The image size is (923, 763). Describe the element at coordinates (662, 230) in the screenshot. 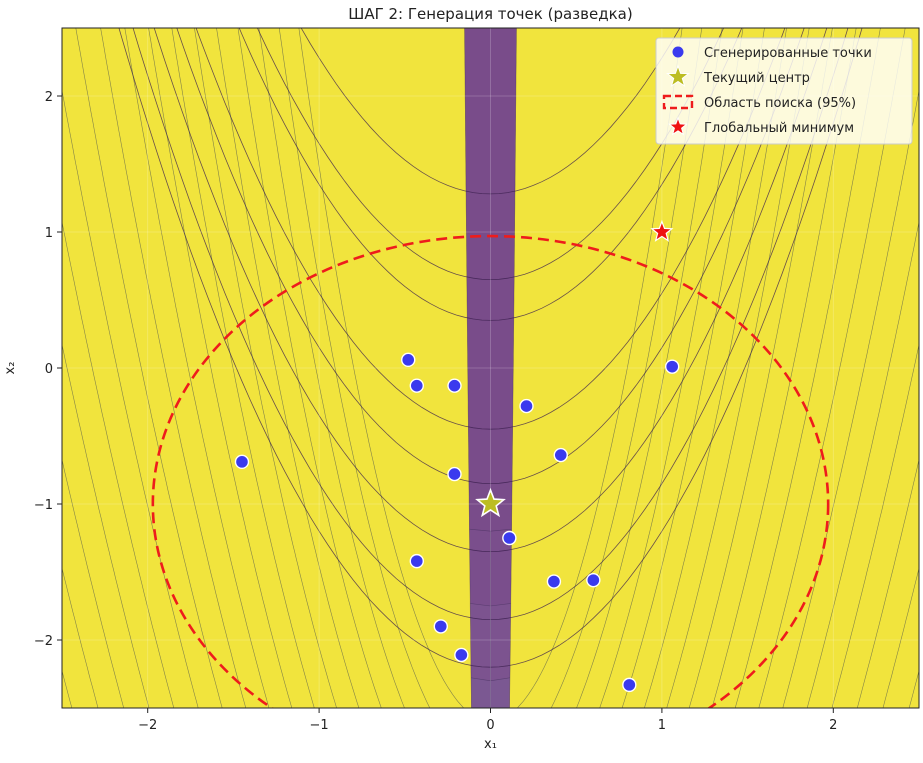

I see `global-minimum-star` at that location.